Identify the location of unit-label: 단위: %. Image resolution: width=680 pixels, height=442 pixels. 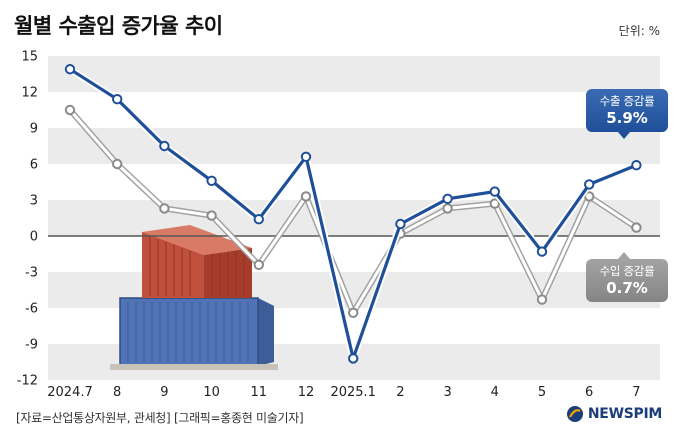
(639, 31).